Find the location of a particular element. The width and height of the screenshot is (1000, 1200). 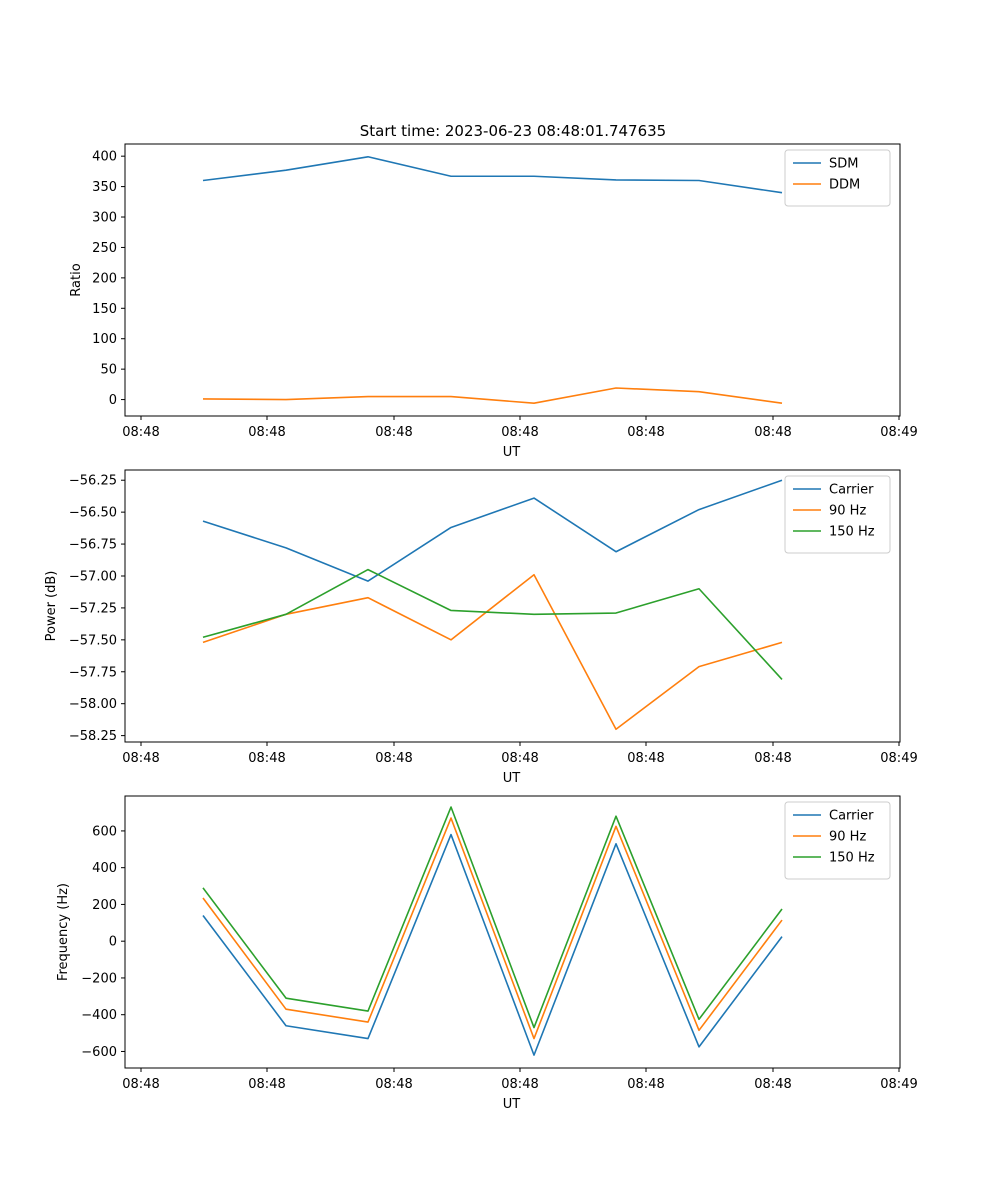

legend-entry: SDM is located at coordinates (843, 164).